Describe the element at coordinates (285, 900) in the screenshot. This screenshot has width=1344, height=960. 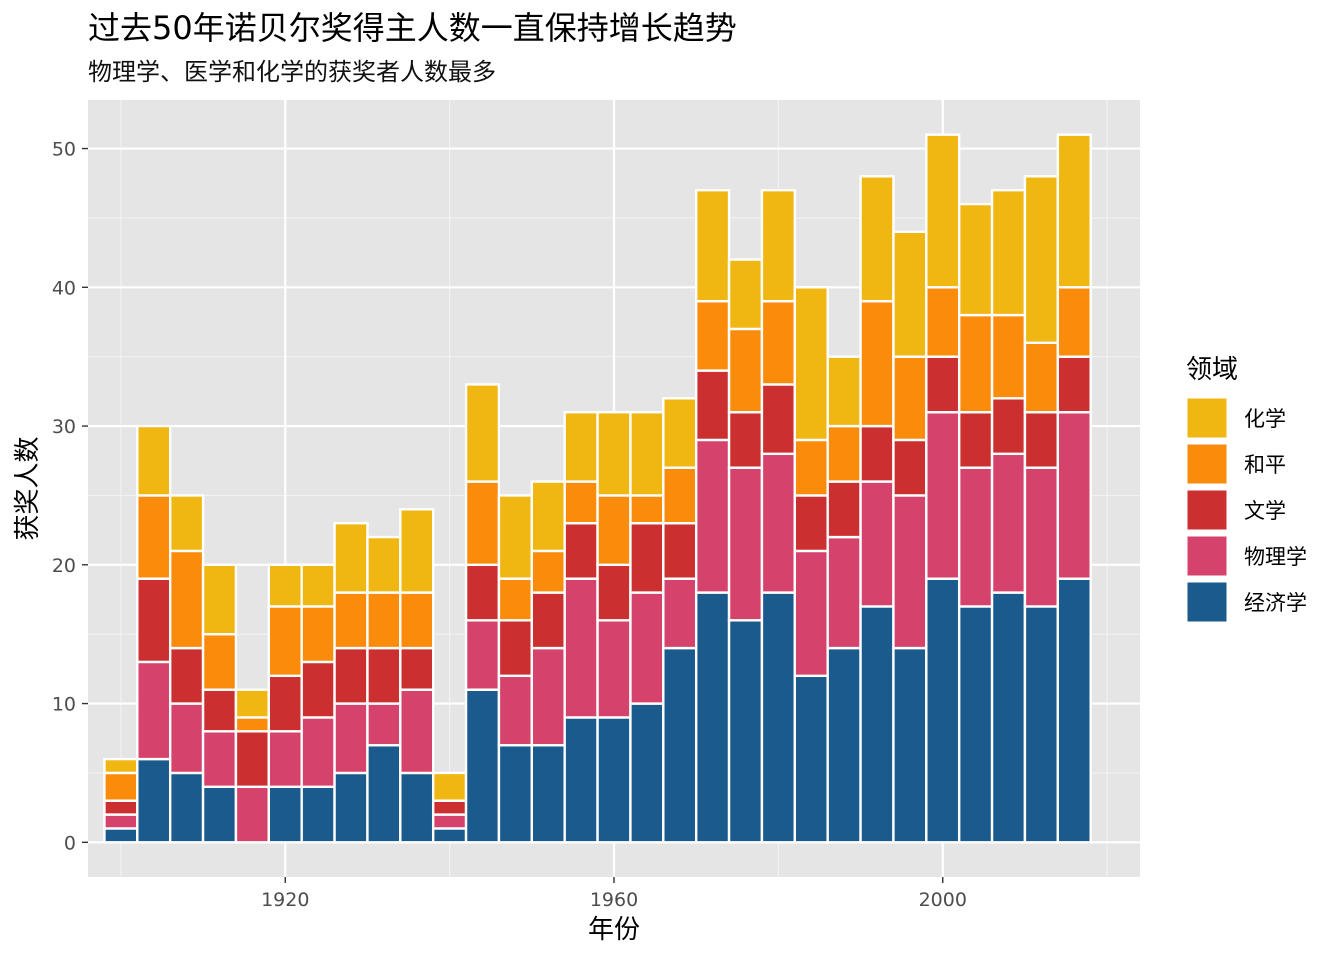
I see `x-tick-label: 1920` at that location.